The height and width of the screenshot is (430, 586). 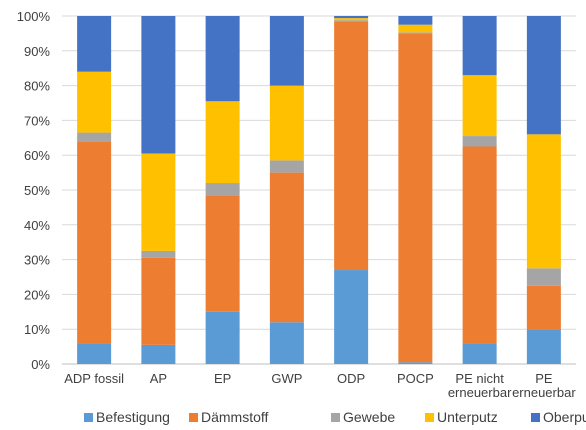 I want to click on y-tick-label: 90%, so click(x=37, y=51).